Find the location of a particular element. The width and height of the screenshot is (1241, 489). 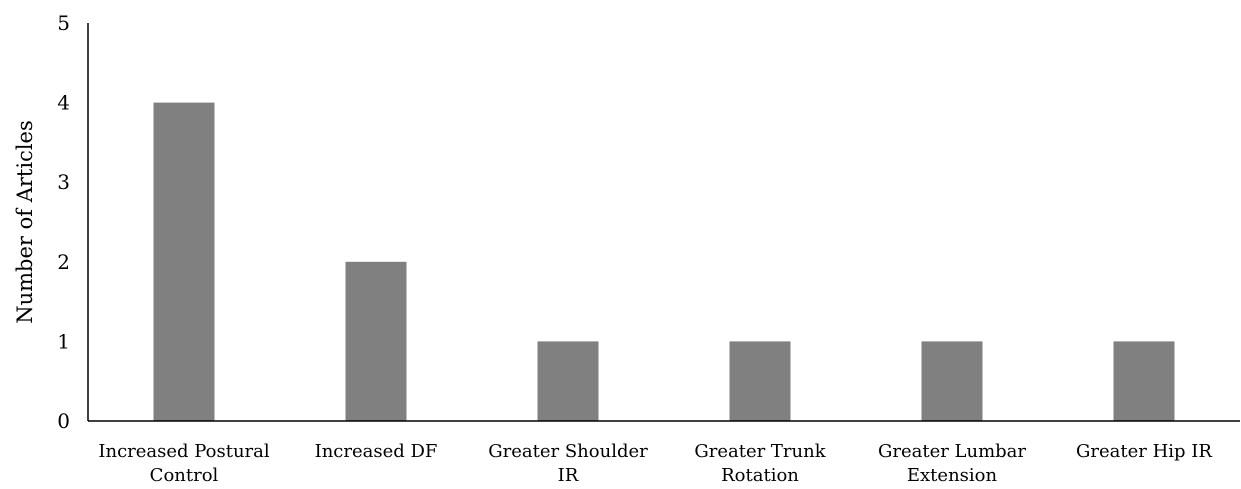

y-tick-label: 4 is located at coordinates (63, 103).